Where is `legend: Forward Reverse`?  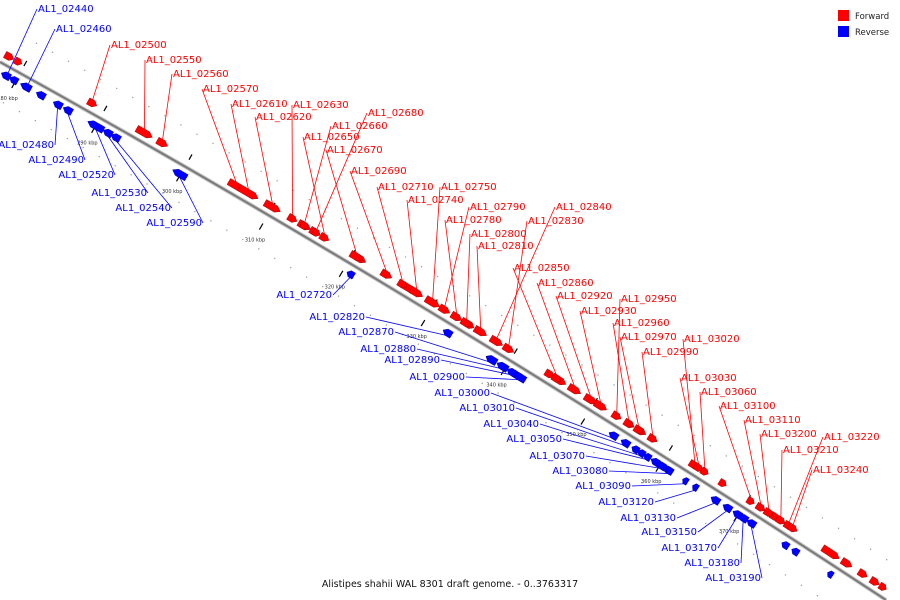
legend: Forward Reverse is located at coordinates (863, 24).